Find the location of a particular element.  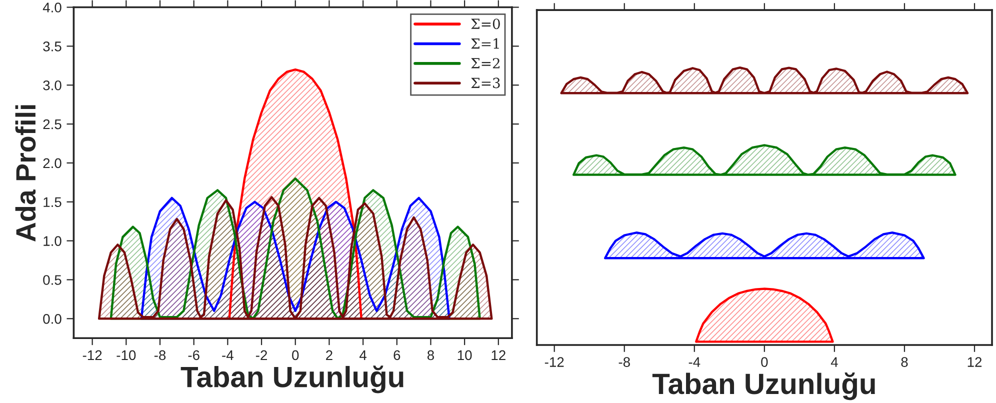

legend-label: Σ=0 is located at coordinates (485, 24).